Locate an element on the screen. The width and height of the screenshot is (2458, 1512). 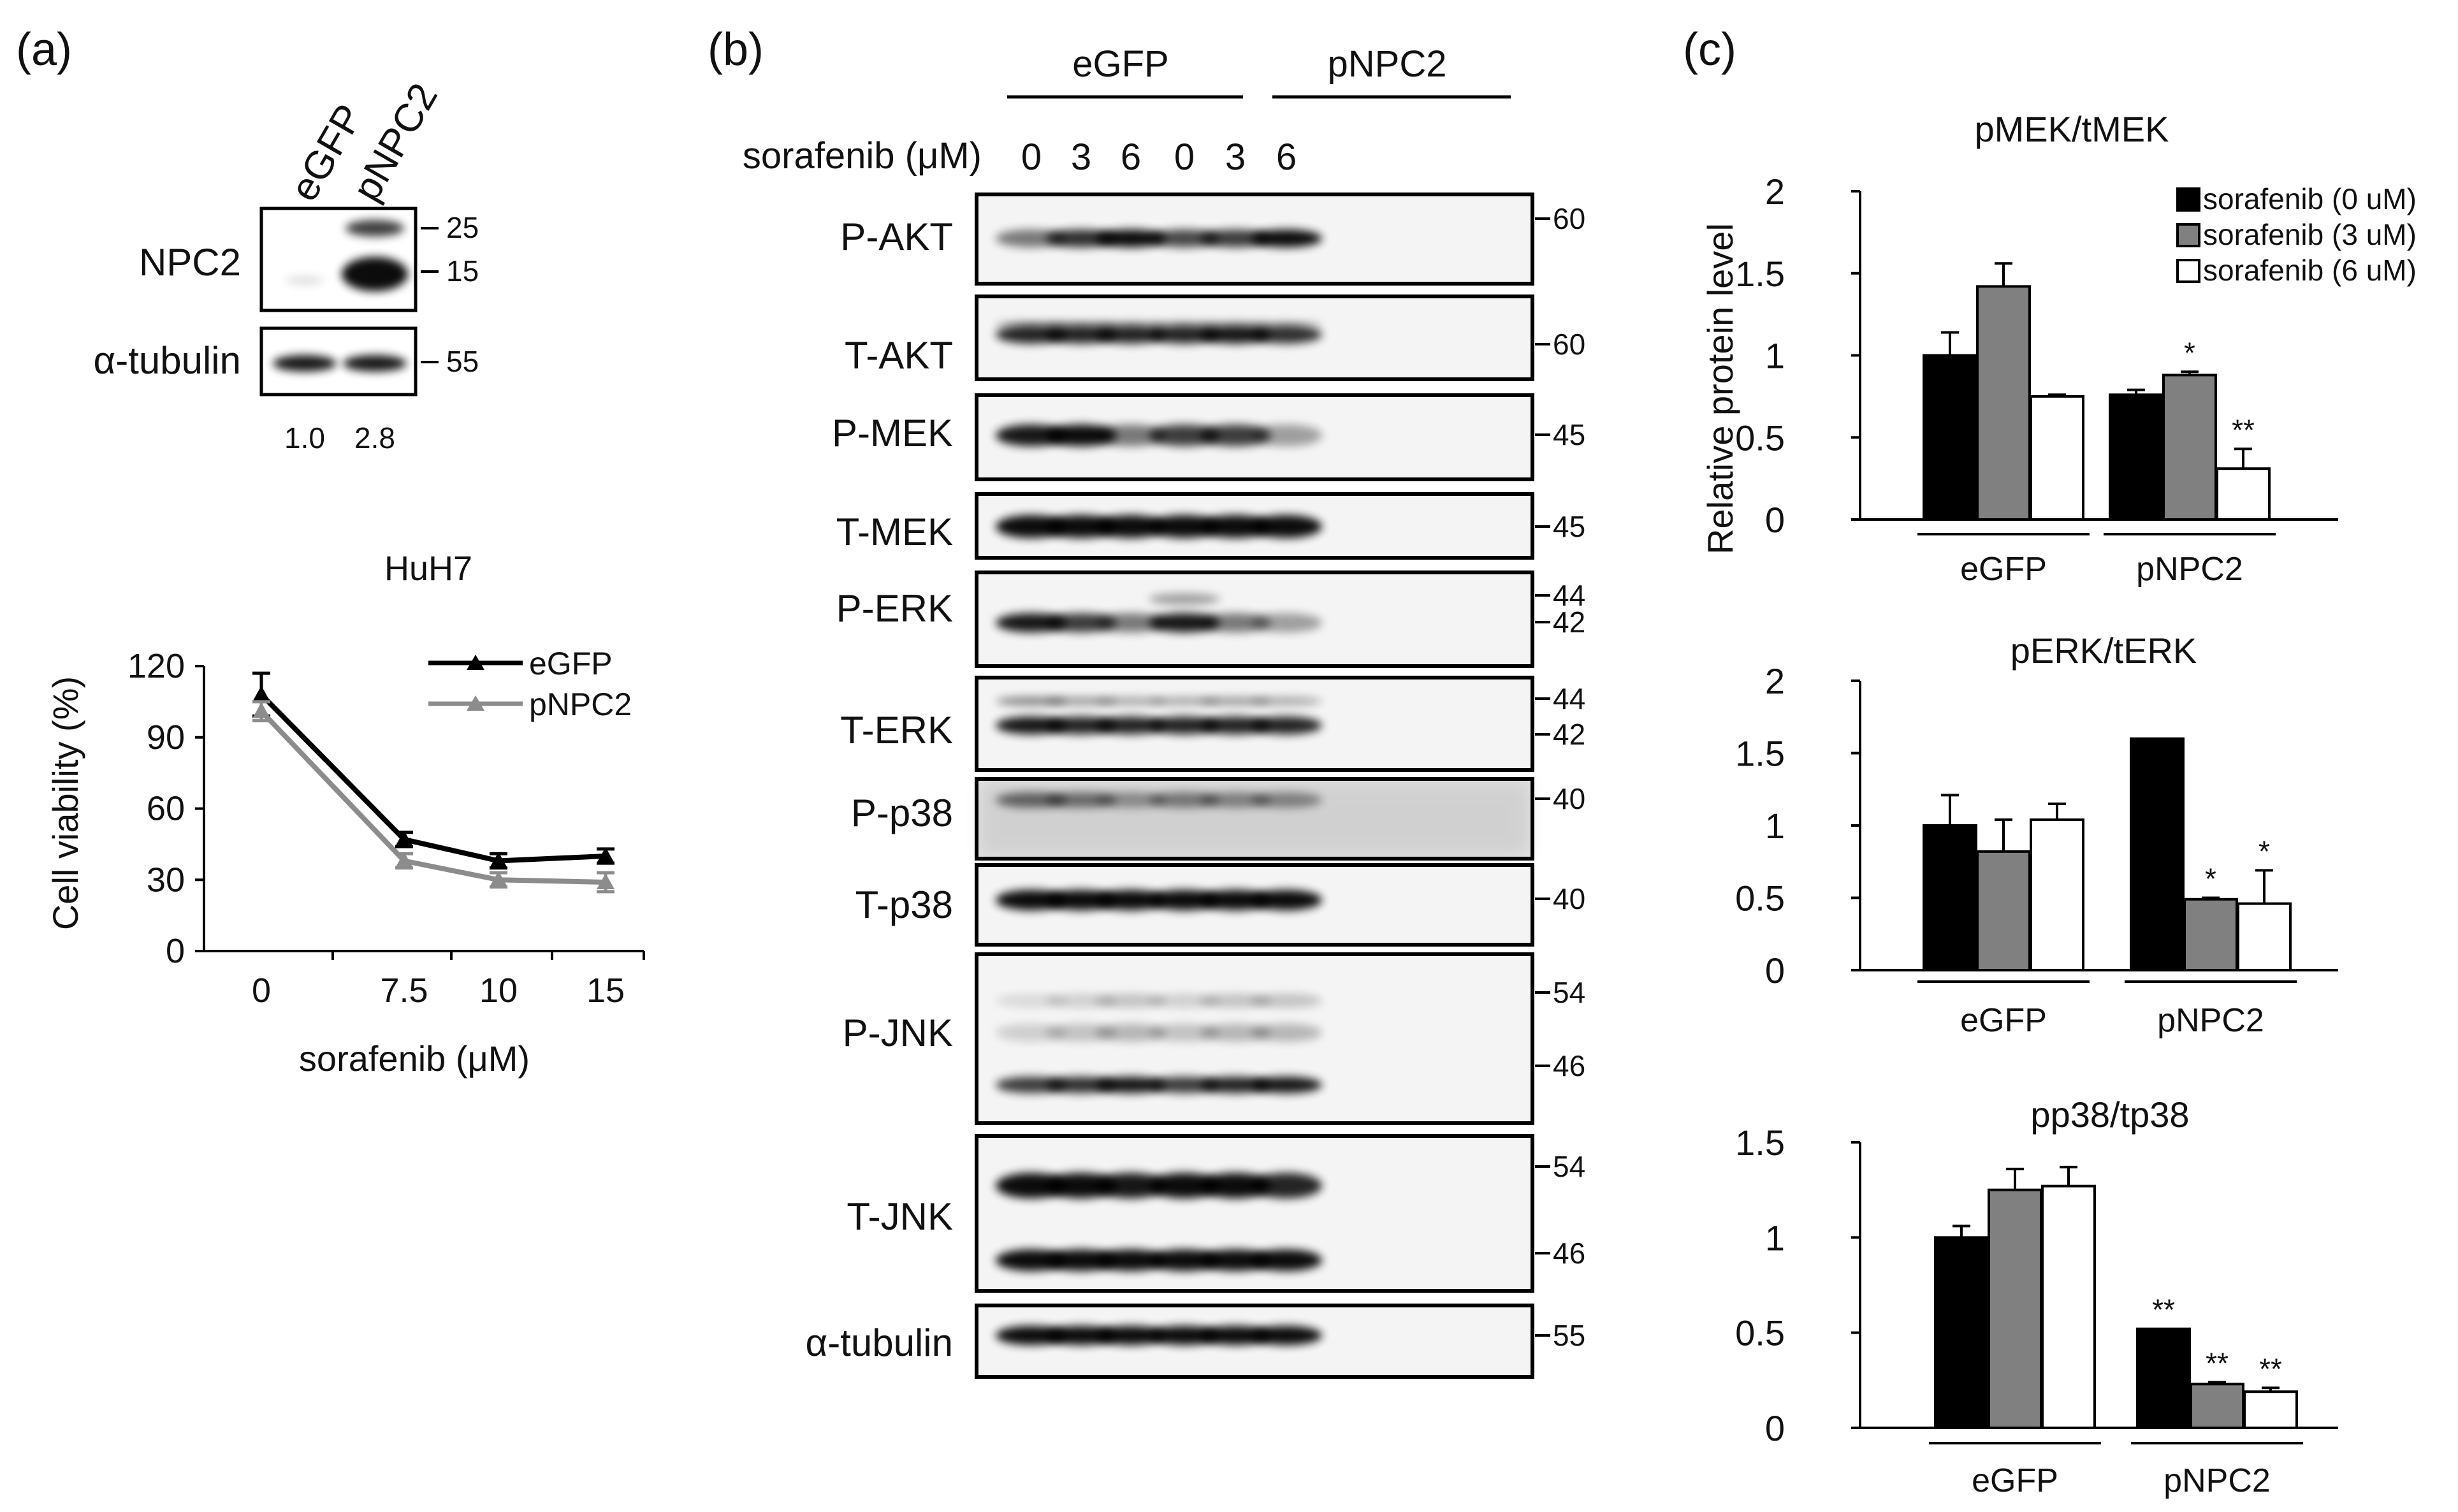
chart-title: pERK/tERK is located at coordinates (2104, 650).